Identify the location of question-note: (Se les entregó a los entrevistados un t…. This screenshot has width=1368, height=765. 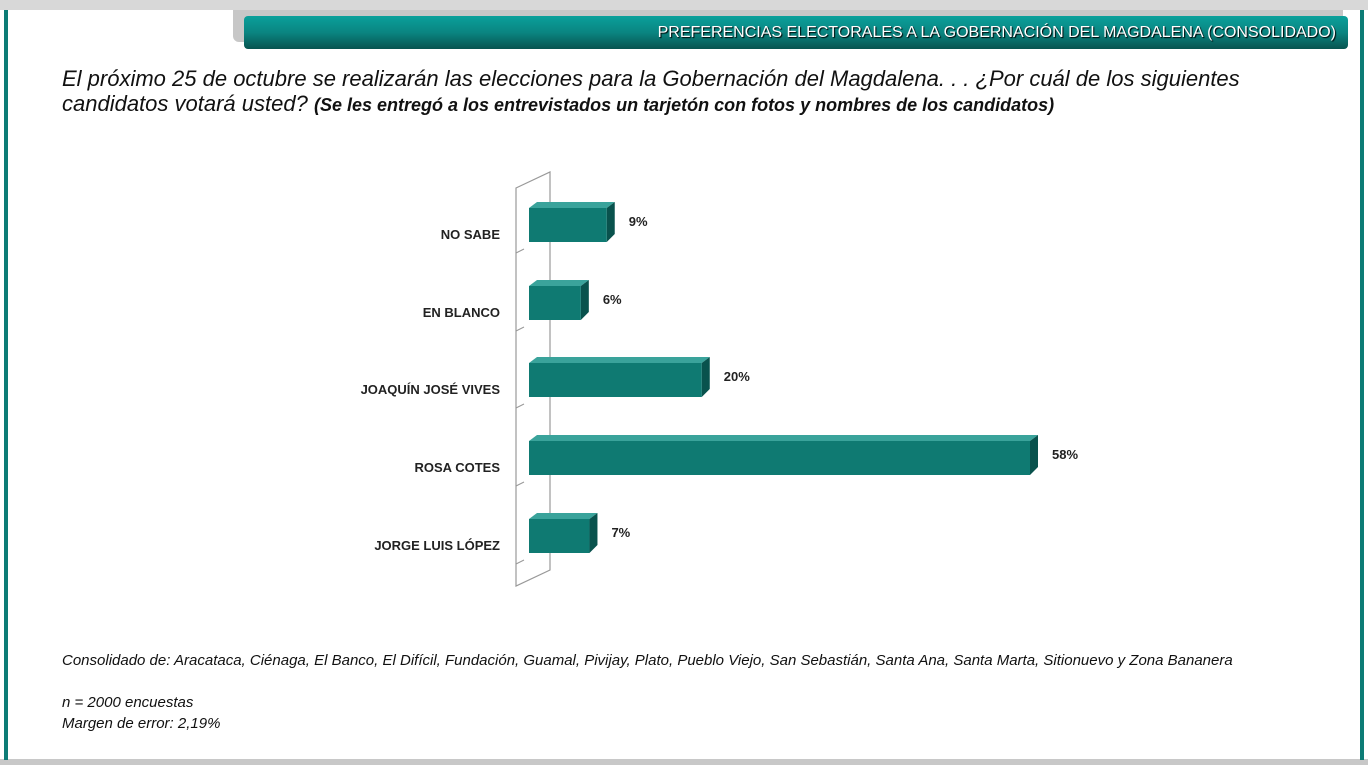
(684, 105).